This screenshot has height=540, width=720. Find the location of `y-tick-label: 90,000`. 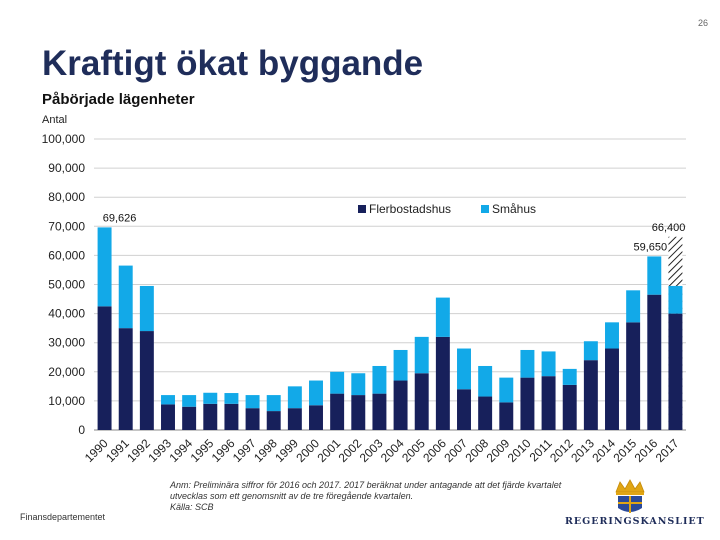

y-tick-label: 90,000 is located at coordinates (66, 168).